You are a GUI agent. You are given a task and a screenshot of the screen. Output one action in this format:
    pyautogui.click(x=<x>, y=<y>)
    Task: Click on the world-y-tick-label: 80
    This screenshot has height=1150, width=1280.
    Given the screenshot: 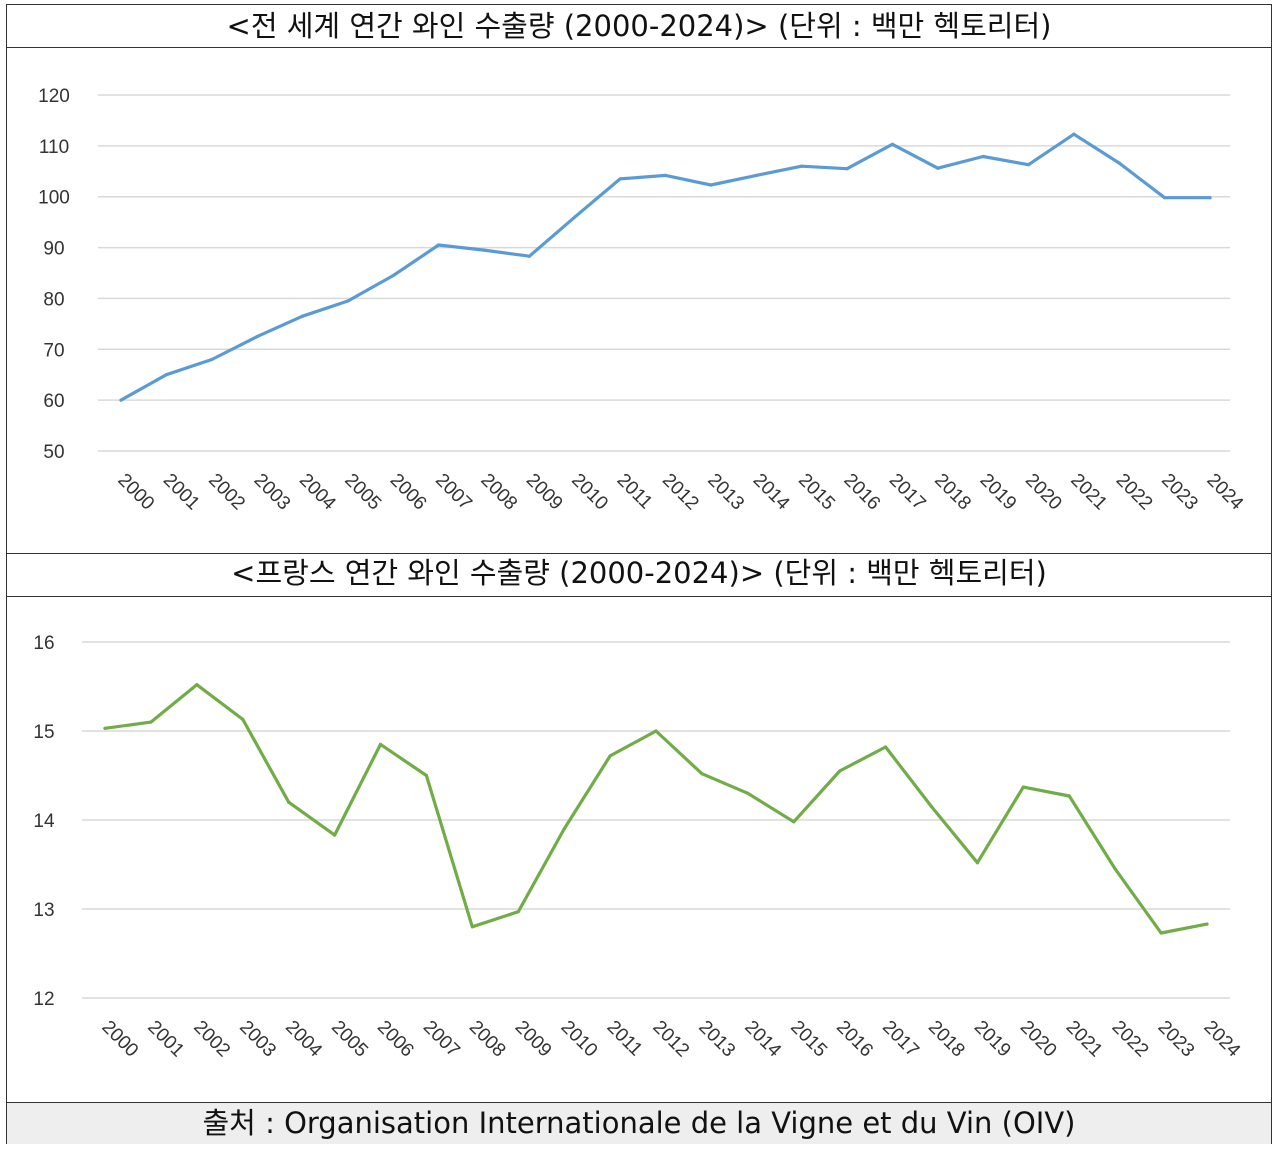 What is the action you would take?
    pyautogui.click(x=53, y=299)
    